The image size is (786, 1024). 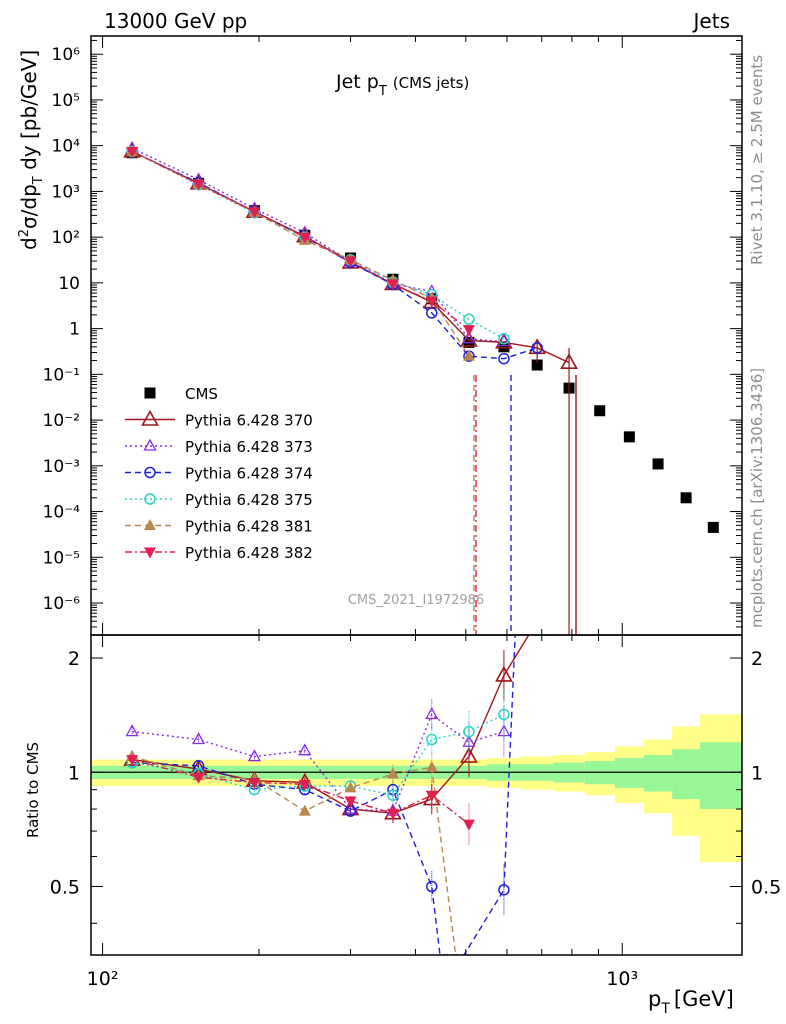 What do you see at coordinates (103, 979) in the screenshot?
I see `x-tick-label: 10²` at bounding box center [103, 979].